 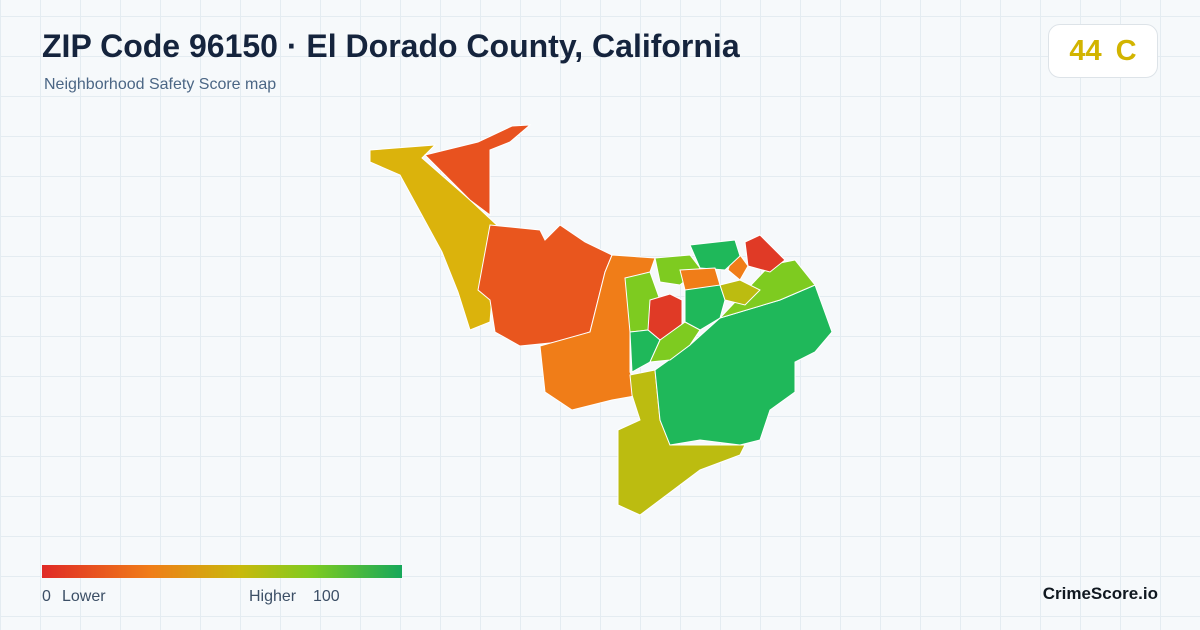 I want to click on score-grade: C, so click(x=1126, y=50).